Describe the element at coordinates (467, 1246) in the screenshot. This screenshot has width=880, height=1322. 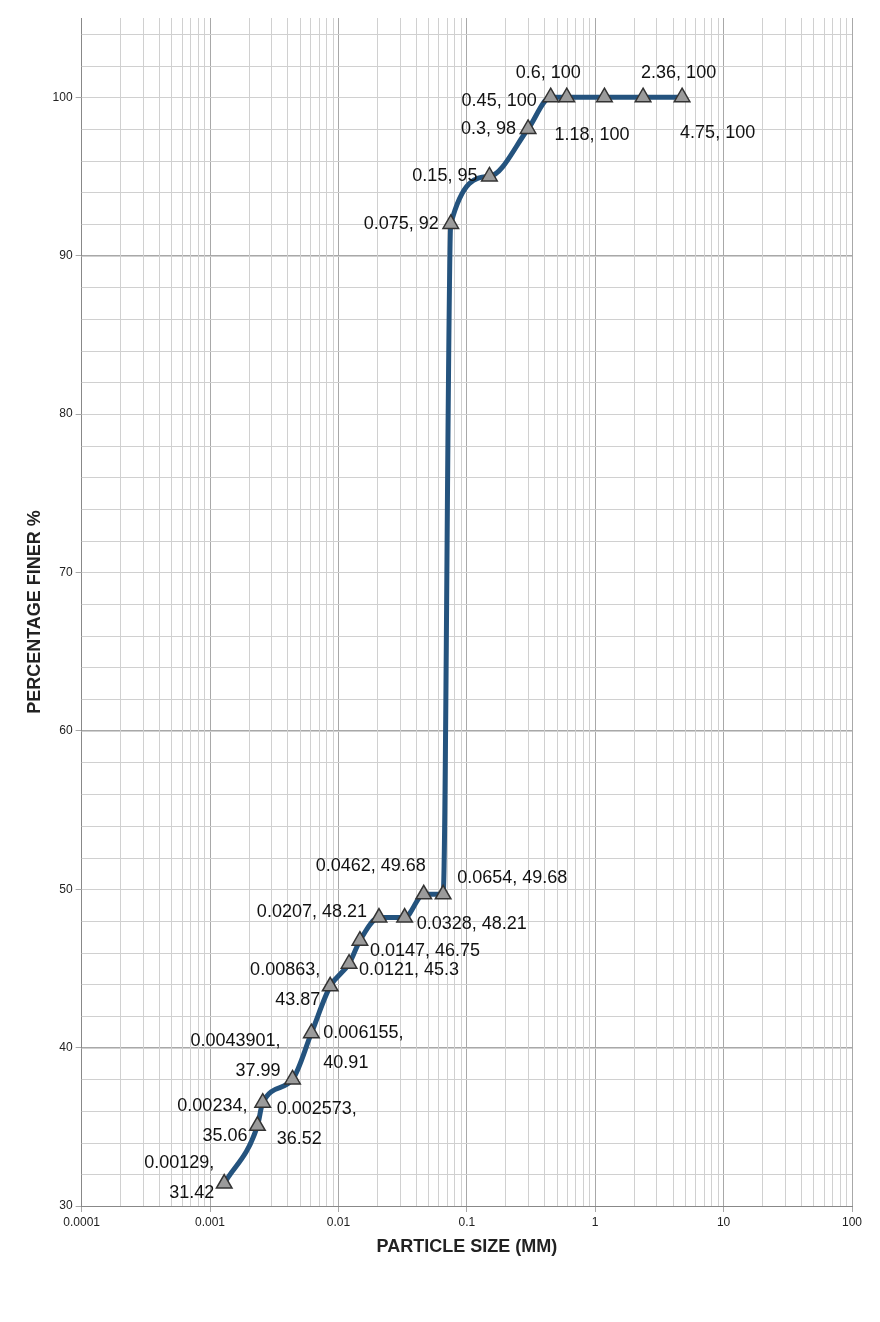
I see `x-axis-title: PARTICLE SIZE (MM)` at that location.